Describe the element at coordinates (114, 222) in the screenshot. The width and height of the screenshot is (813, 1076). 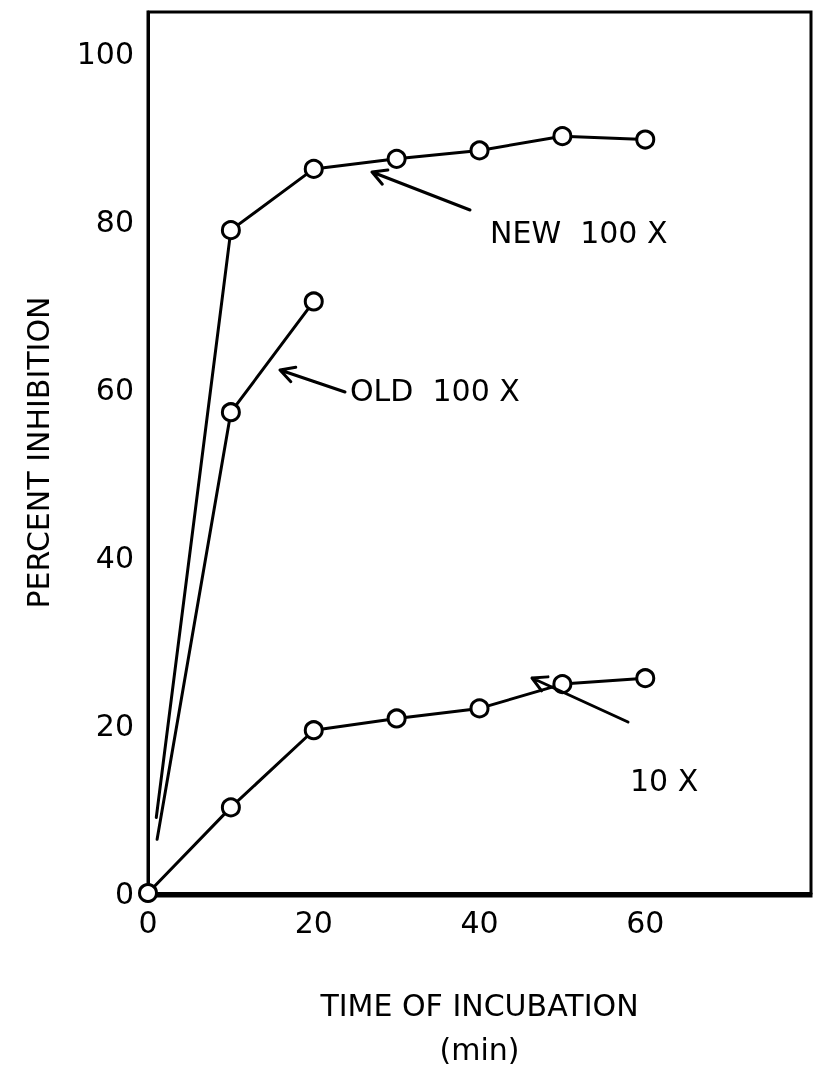
I see `y-tick-label: 80` at that location.